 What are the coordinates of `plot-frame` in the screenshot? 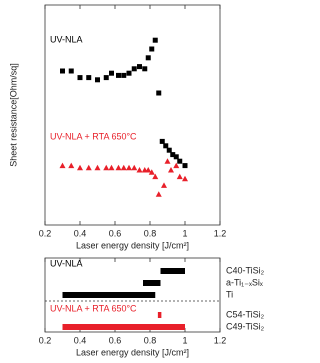 It's located at (132, 295).